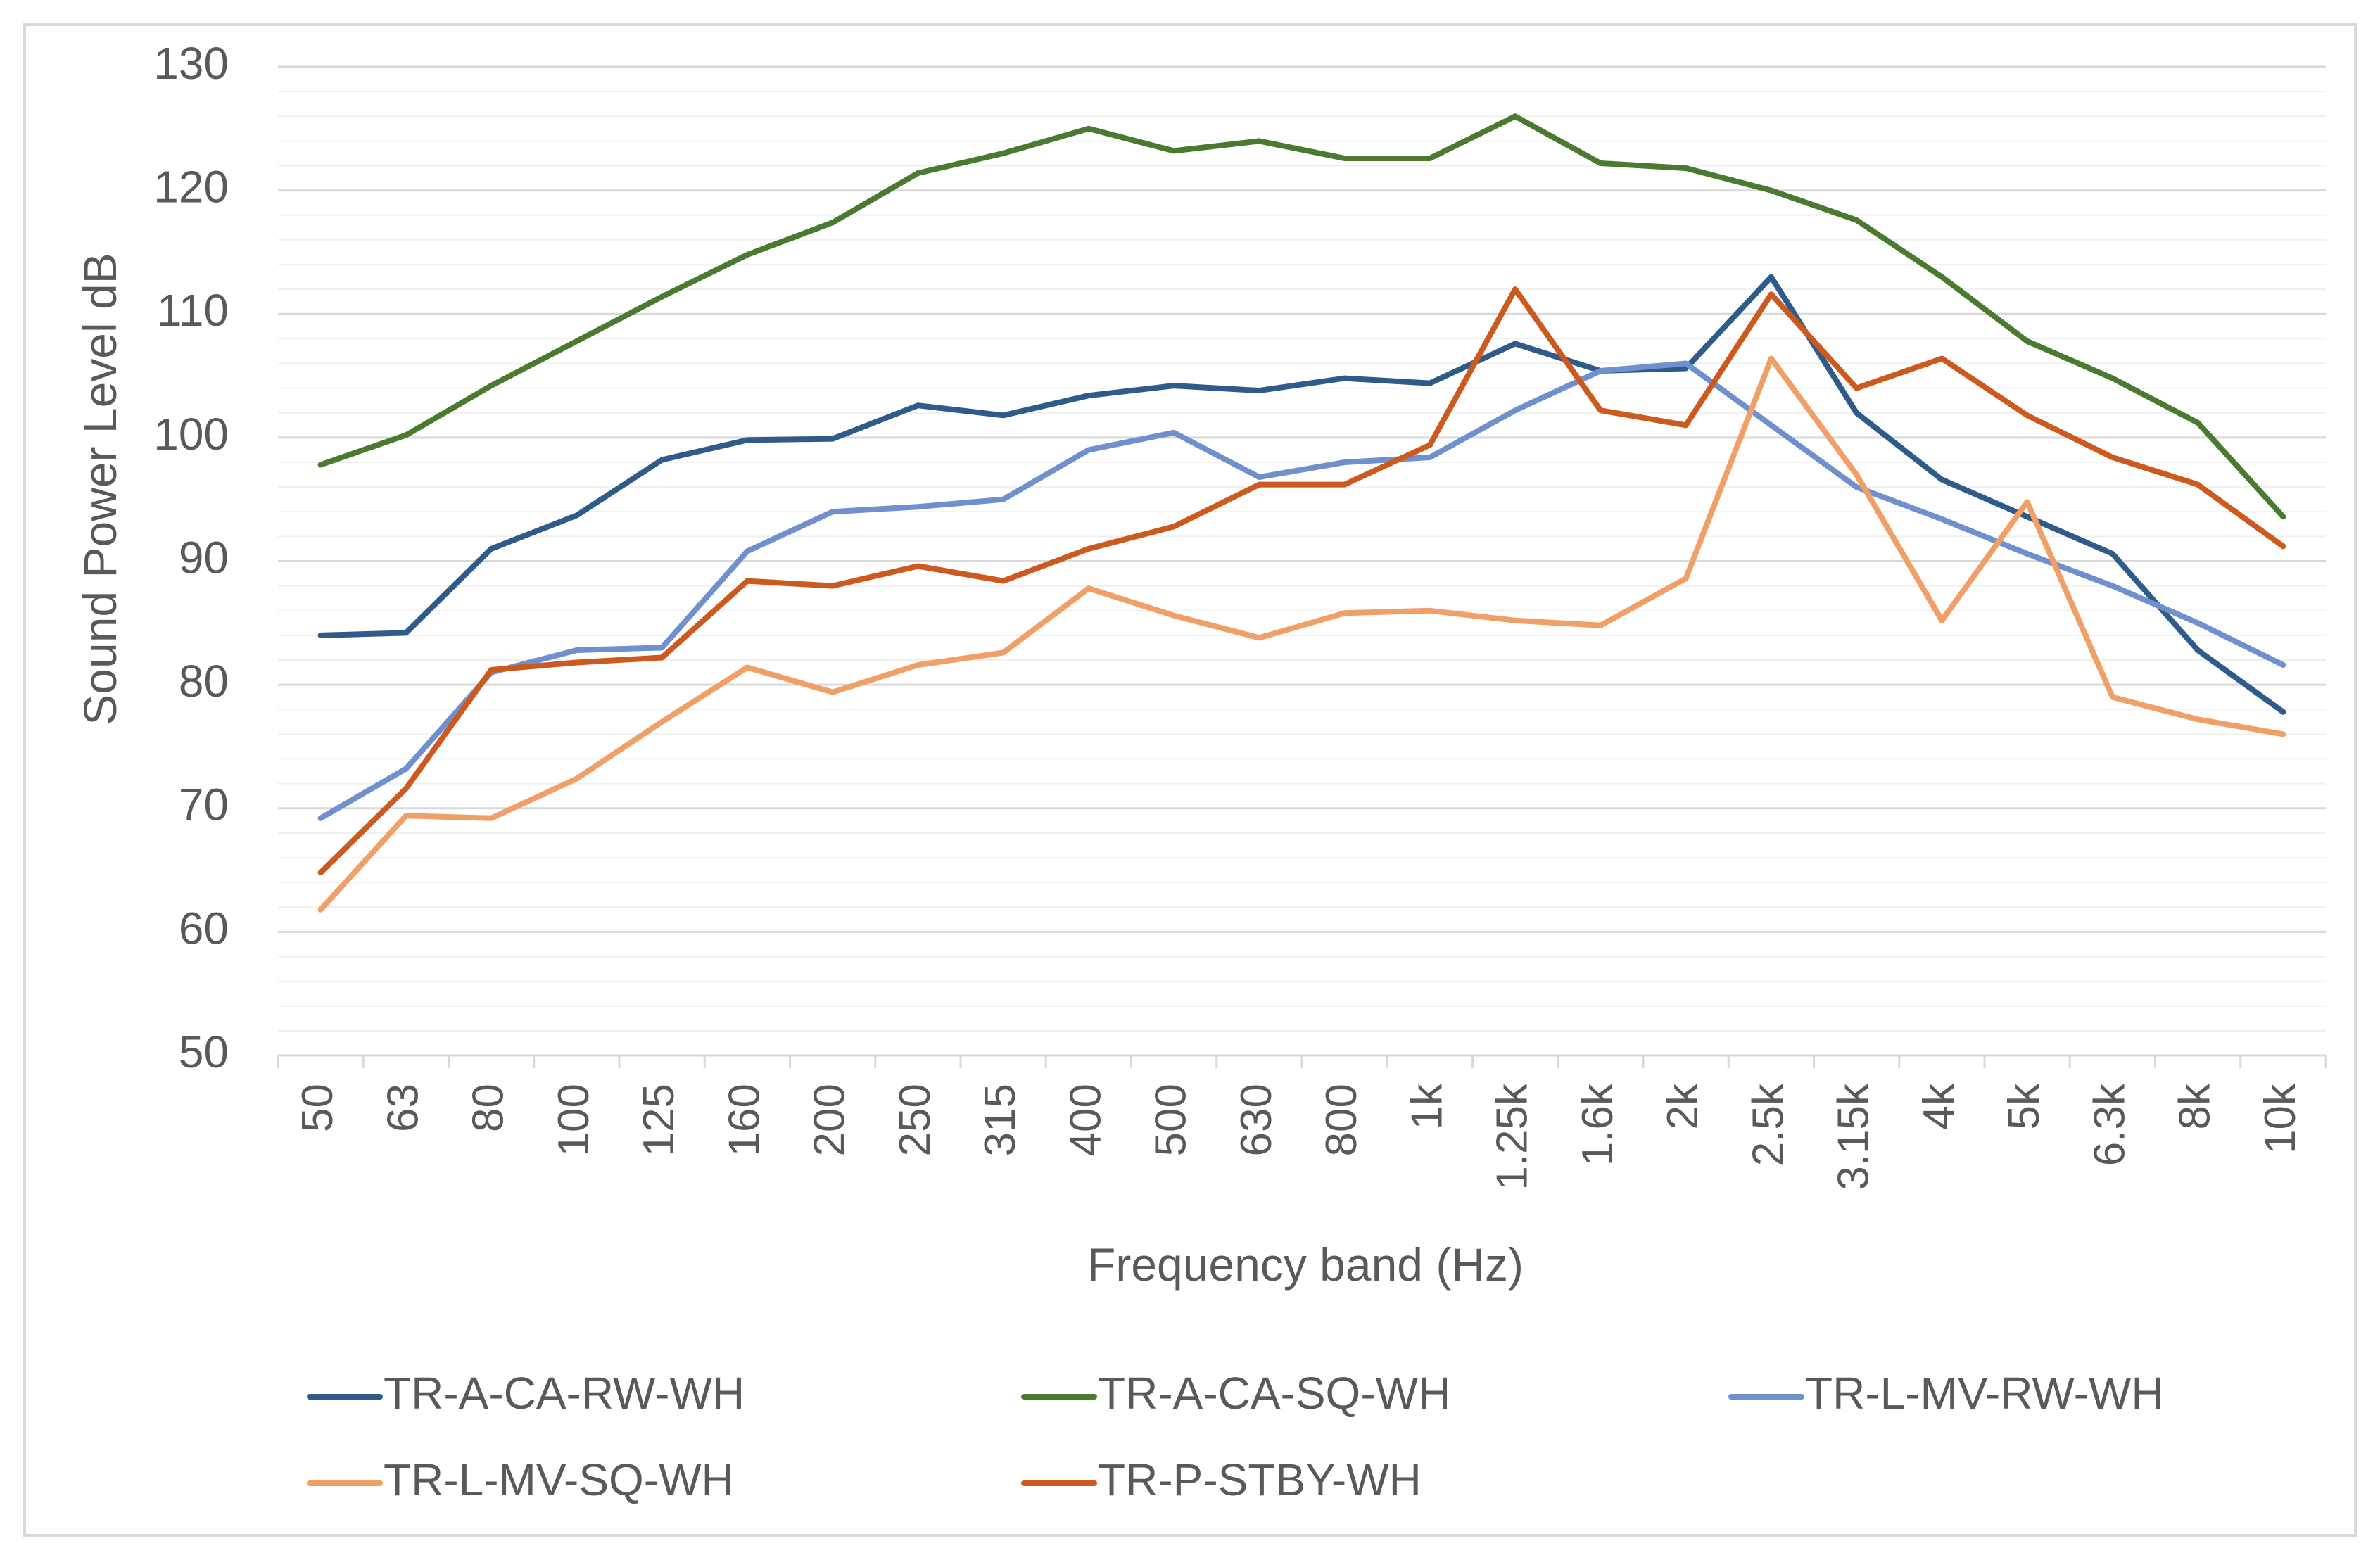  Describe the element at coordinates (1341, 1120) in the screenshot. I see `x-tick-label: 800` at that location.